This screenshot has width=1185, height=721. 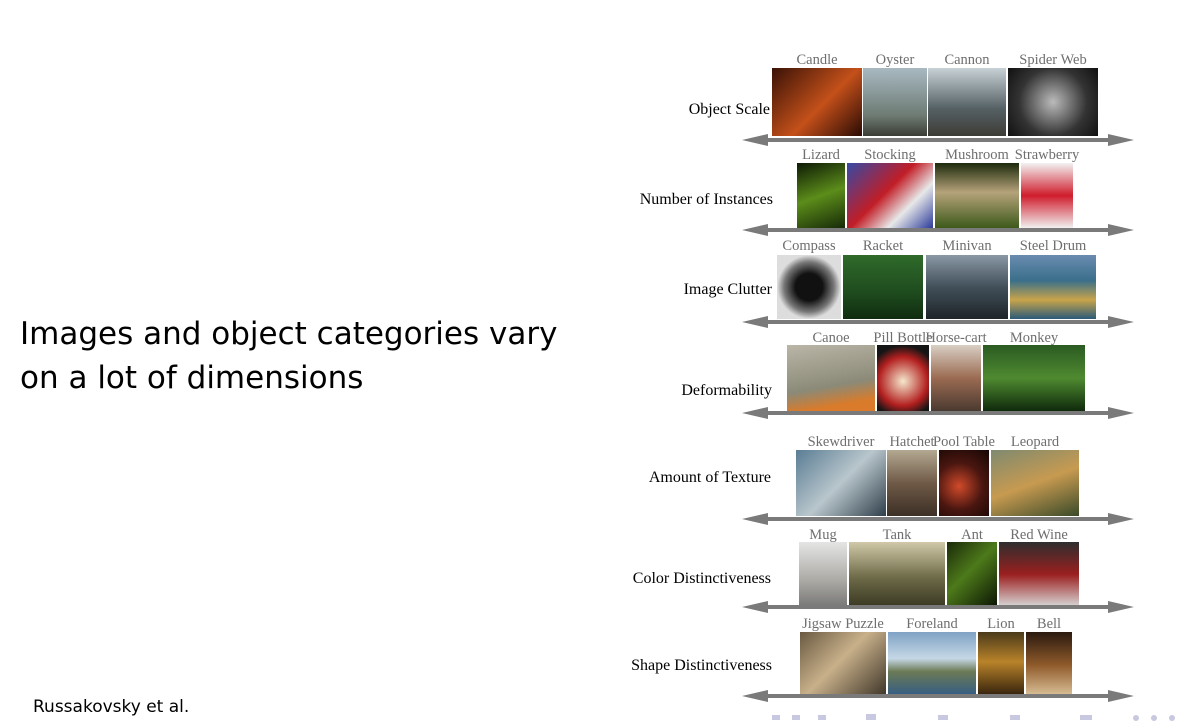 I want to click on category-label-pill-bottle: Pill Bottle, so click(x=903, y=338).